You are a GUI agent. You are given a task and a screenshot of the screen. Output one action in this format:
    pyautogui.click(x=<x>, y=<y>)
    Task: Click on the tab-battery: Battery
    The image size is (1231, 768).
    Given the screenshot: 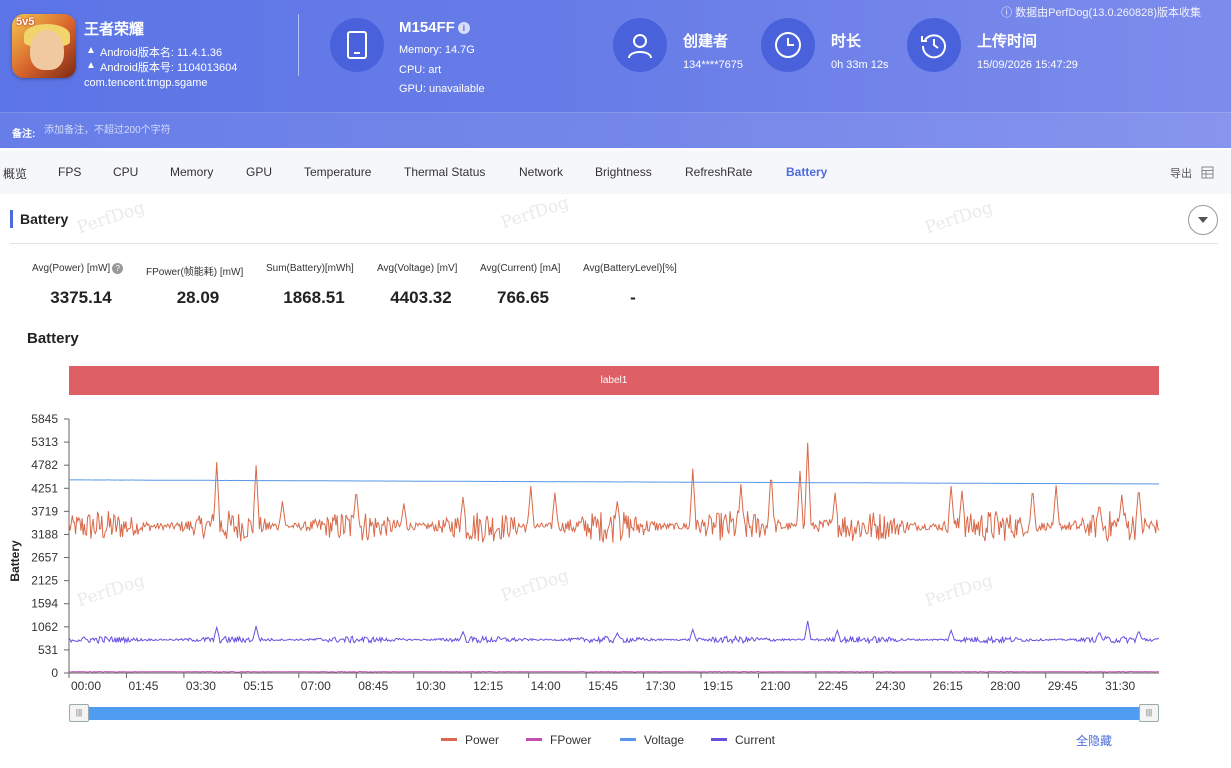 What is the action you would take?
    pyautogui.click(x=807, y=172)
    